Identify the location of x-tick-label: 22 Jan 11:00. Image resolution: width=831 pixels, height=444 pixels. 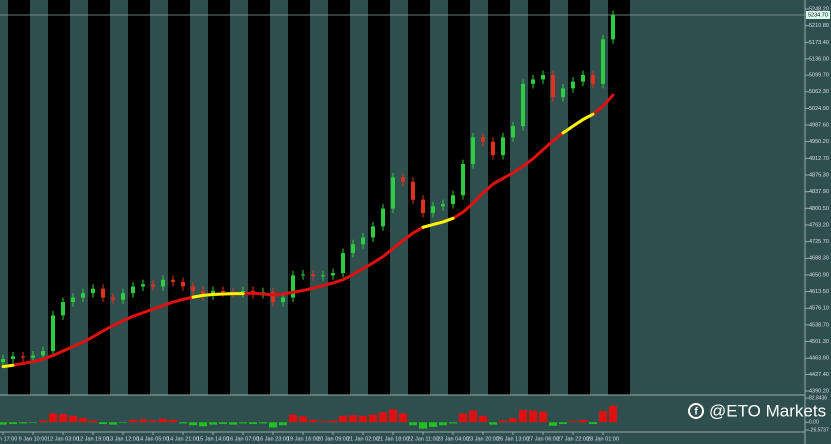
(422, 439).